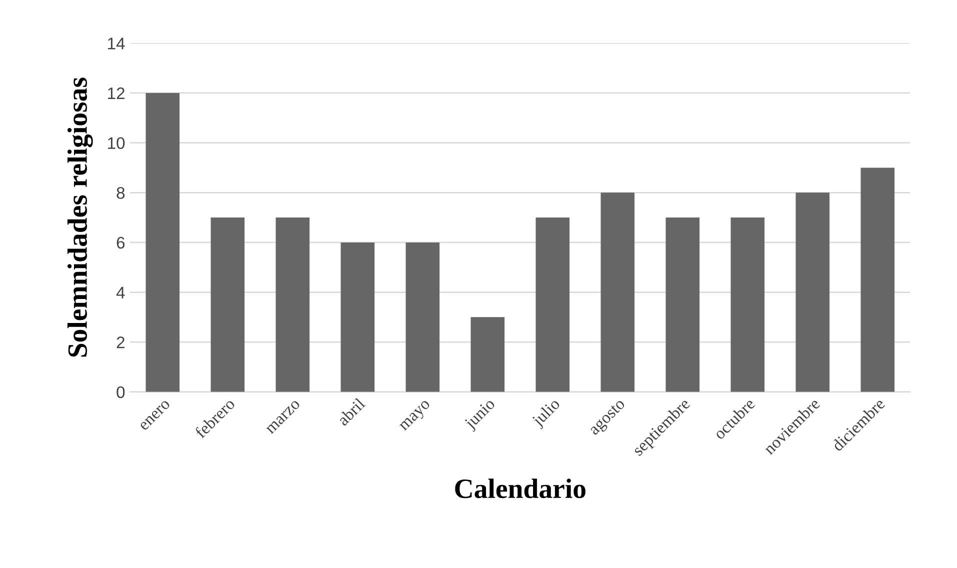 The image size is (957, 568). Describe the element at coordinates (120, 392) in the screenshot. I see `y-tick-label: 0` at that location.